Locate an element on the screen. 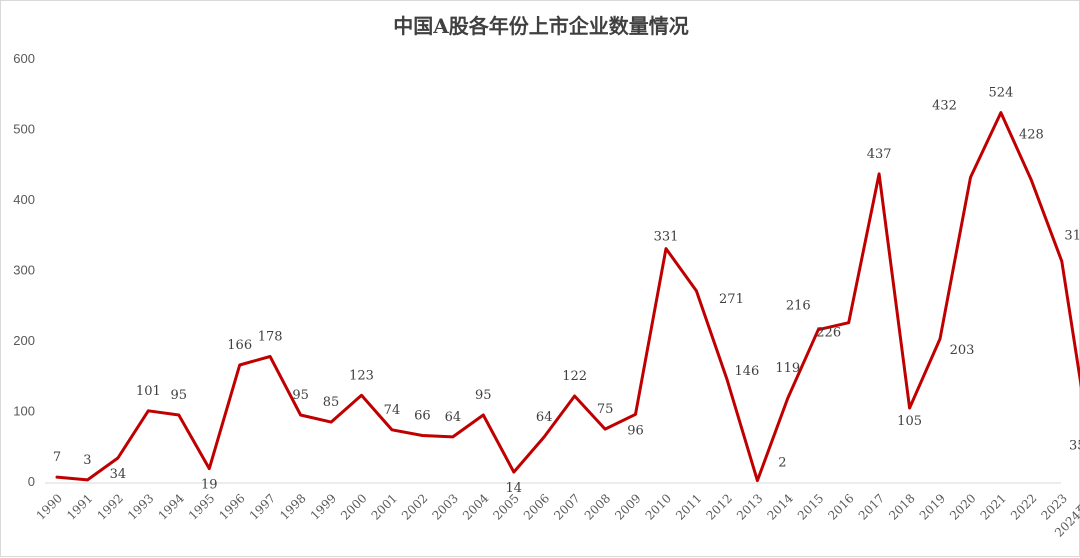 The height and width of the screenshot is (558, 1080). data-label: 74 is located at coordinates (392, 410).